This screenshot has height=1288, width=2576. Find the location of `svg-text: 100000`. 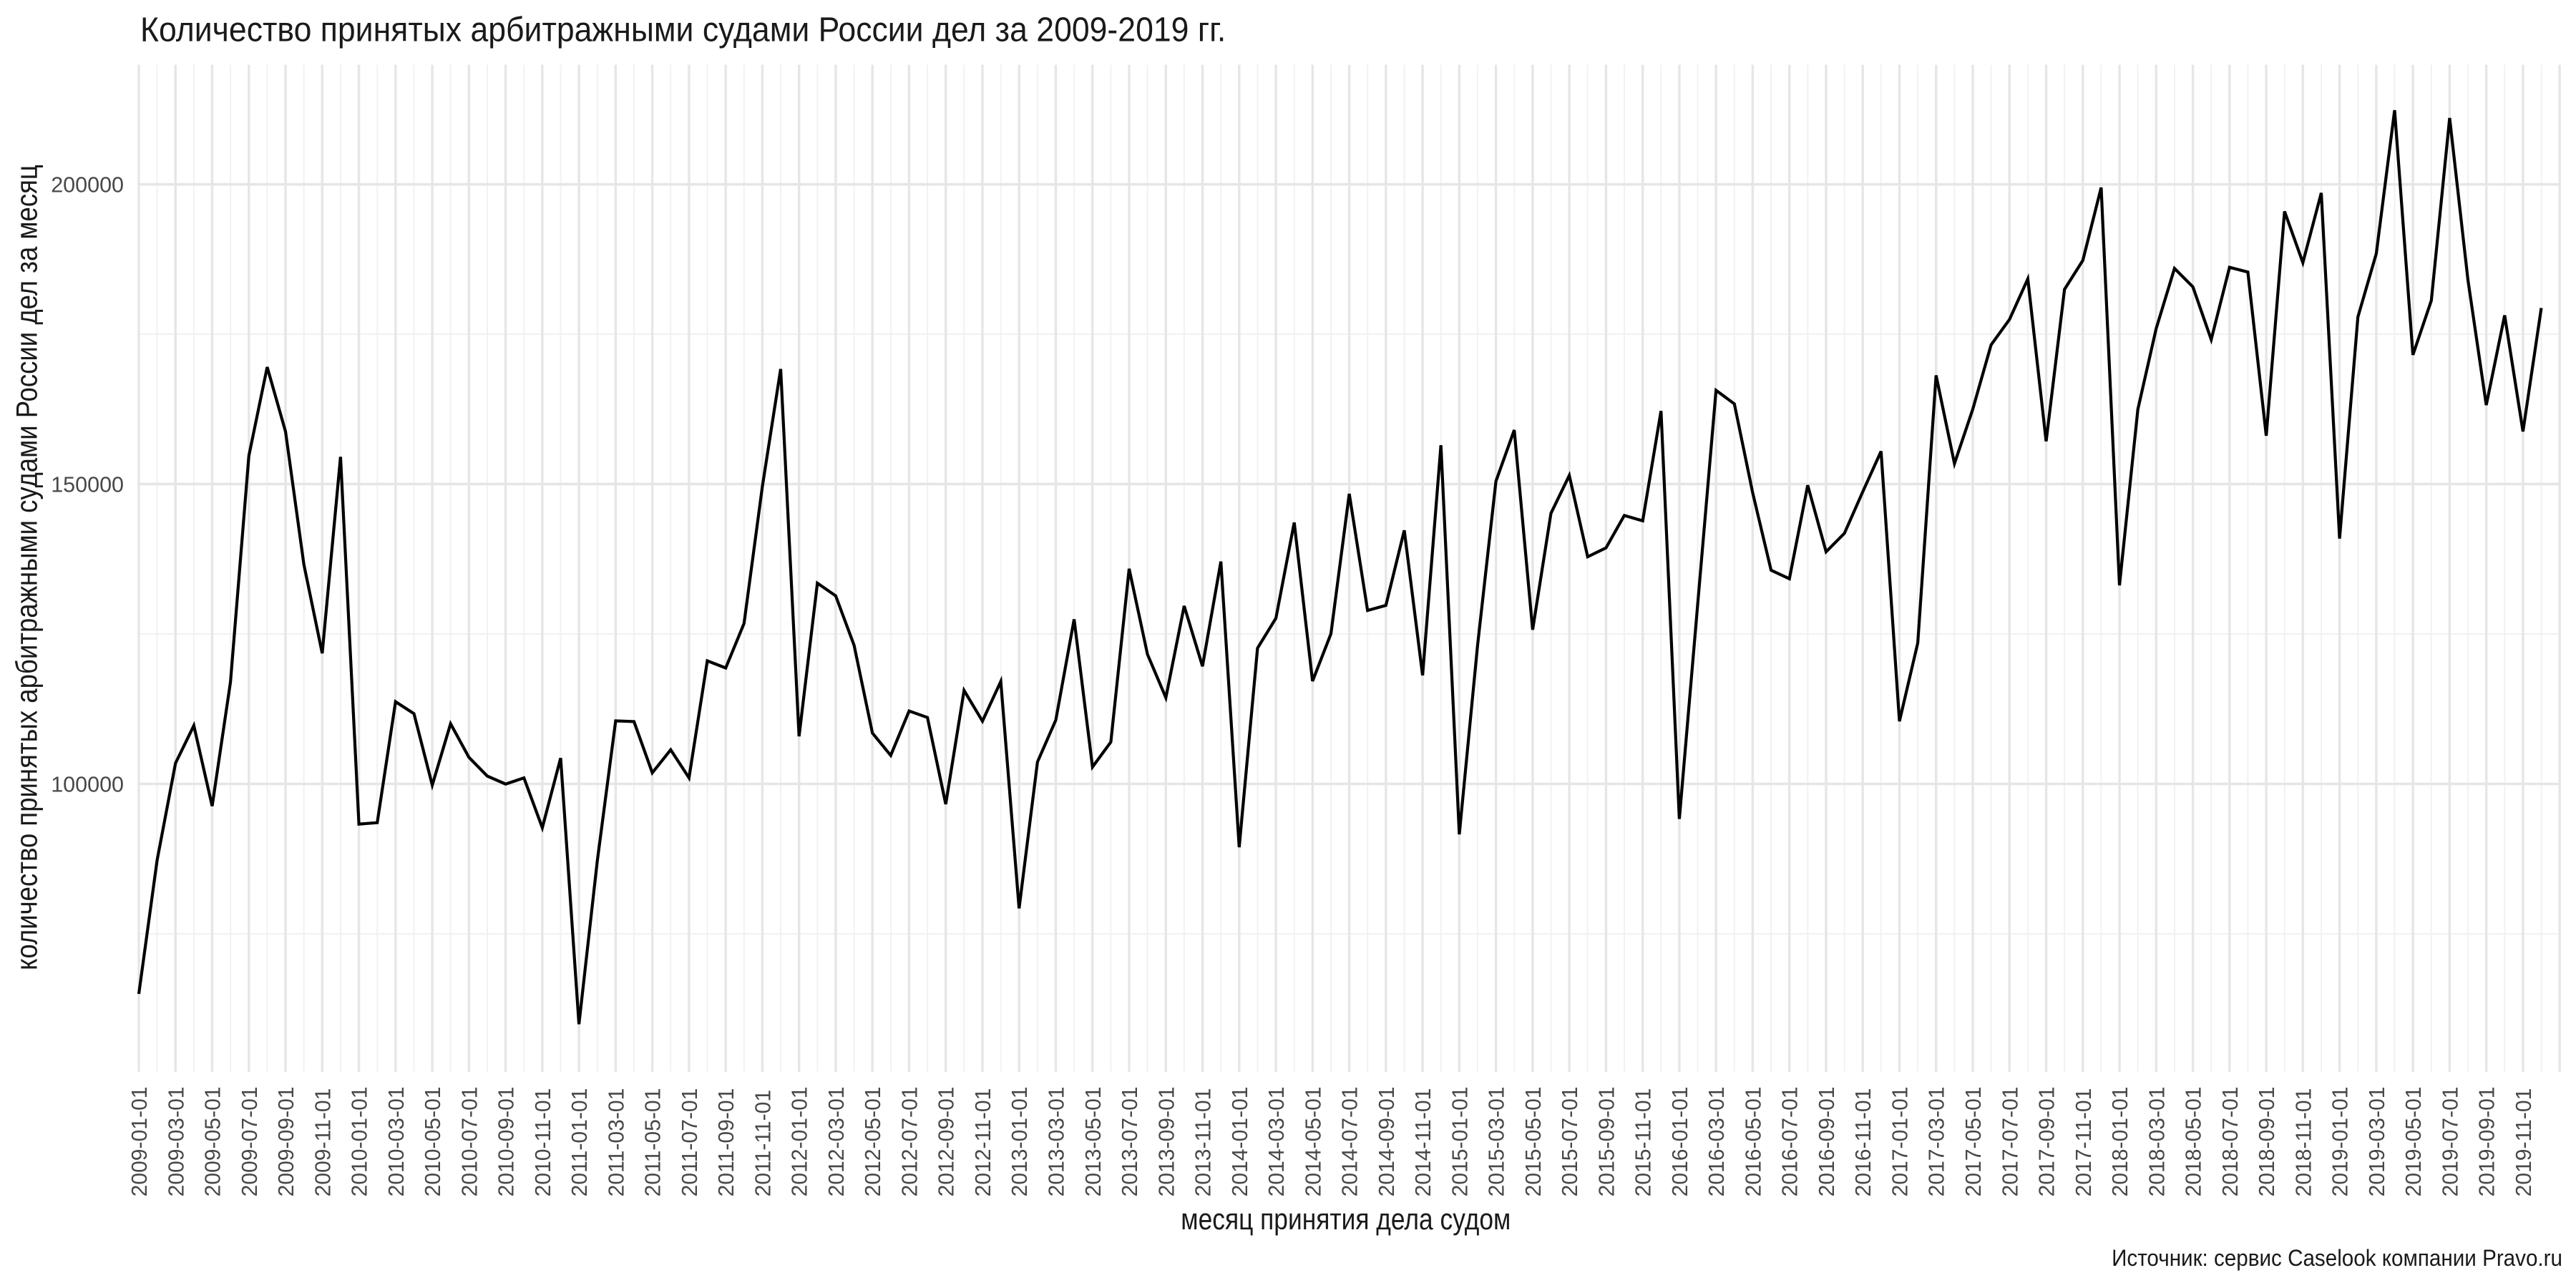

svg-text: 100000 is located at coordinates (87, 784).